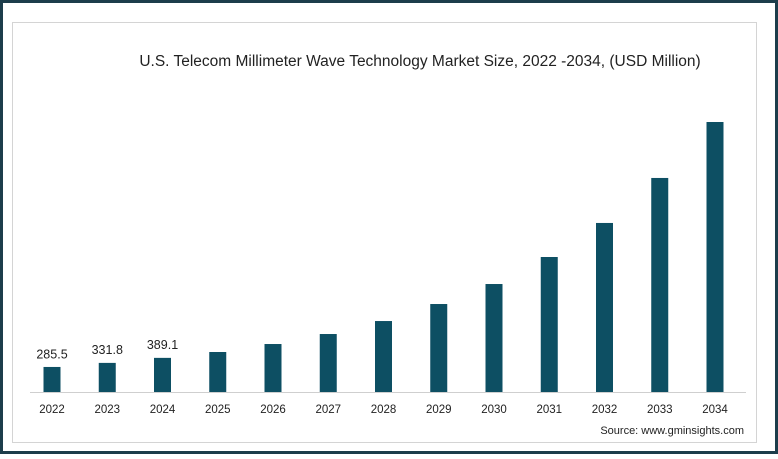 This screenshot has width=778, height=459. What do you see at coordinates (494, 410) in the screenshot?
I see `x-tick-label: 2030` at bounding box center [494, 410].